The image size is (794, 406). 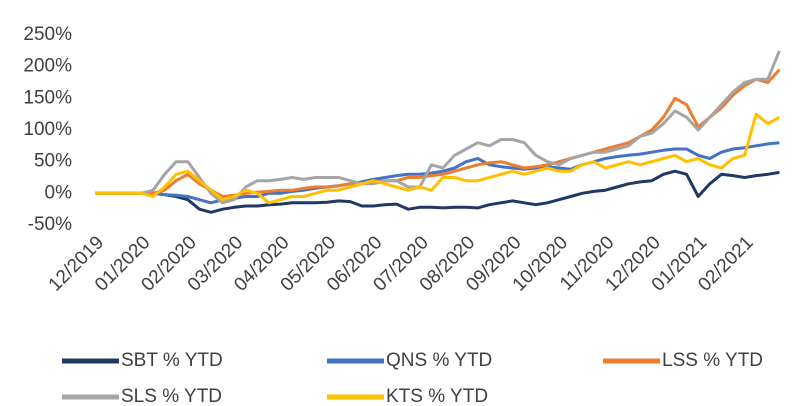 What do you see at coordinates (712, 360) in the screenshot?
I see `legend-label: LSS % YTD` at bounding box center [712, 360].